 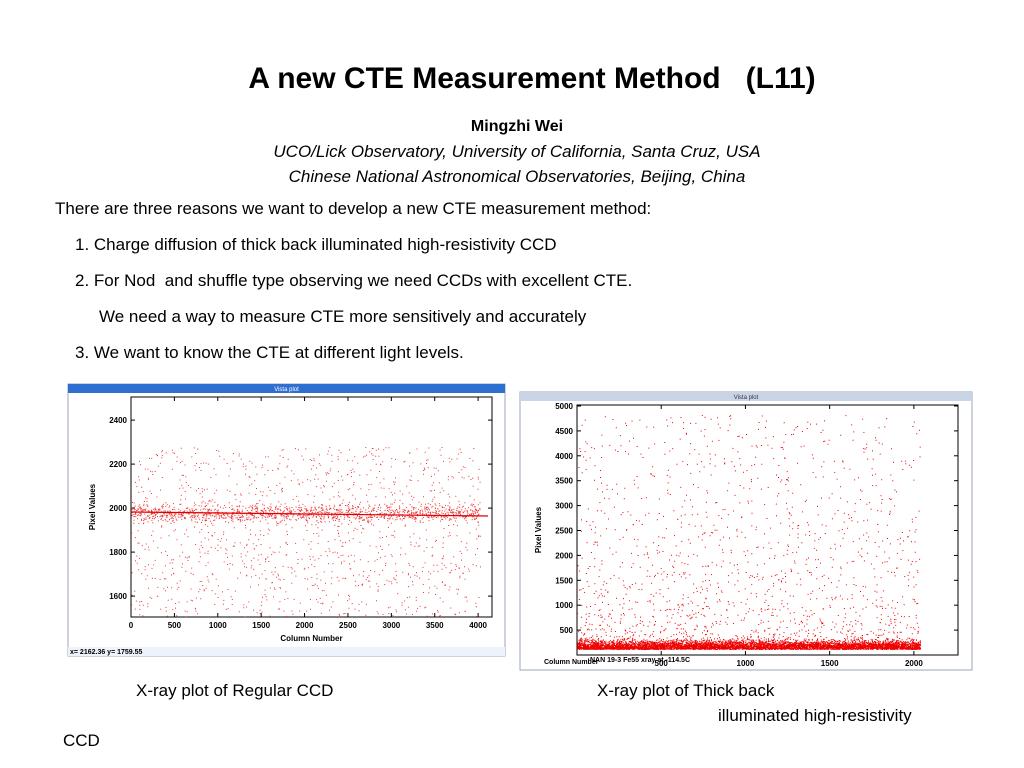 What do you see at coordinates (106, 652) in the screenshot?
I see `status: x= 2162.36 y= 1759.55` at bounding box center [106, 652].